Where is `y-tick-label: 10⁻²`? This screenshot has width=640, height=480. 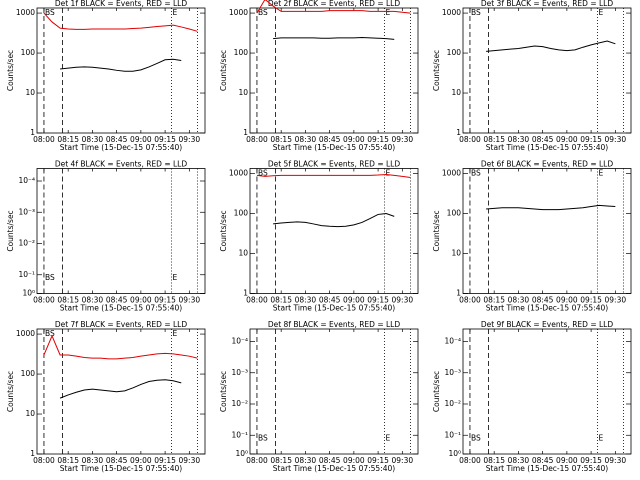 y-tick-label: 10⁻² is located at coordinates (452, 403).